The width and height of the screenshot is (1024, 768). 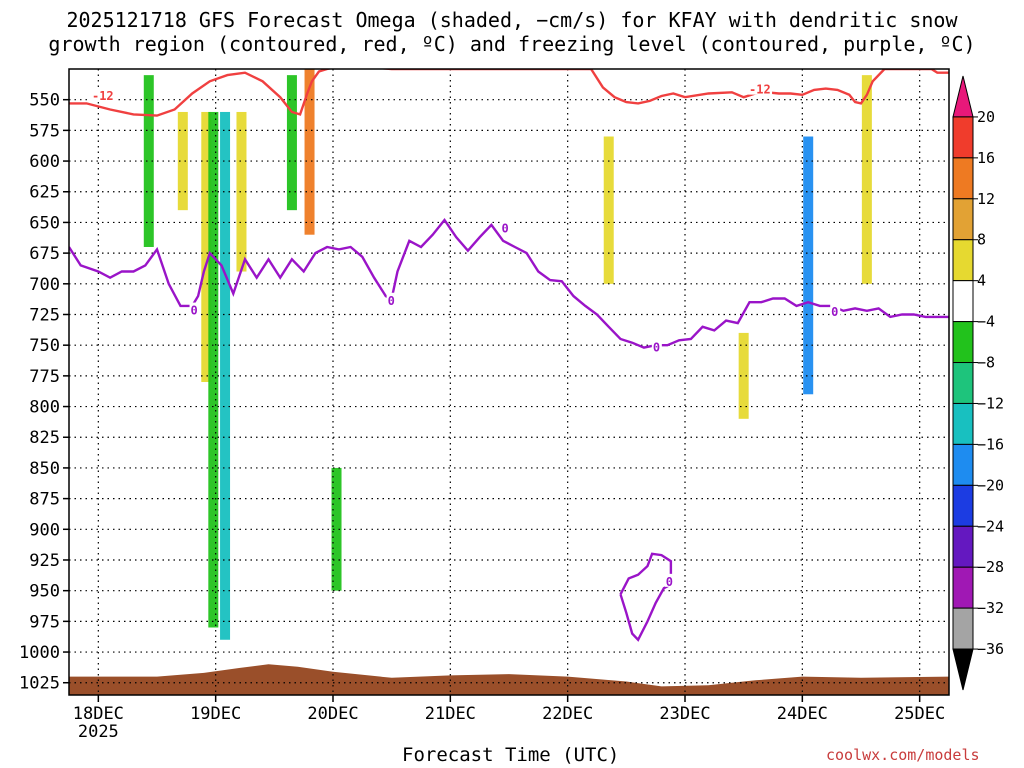 I want to click on x-year-label: 2025, so click(x=98, y=732).